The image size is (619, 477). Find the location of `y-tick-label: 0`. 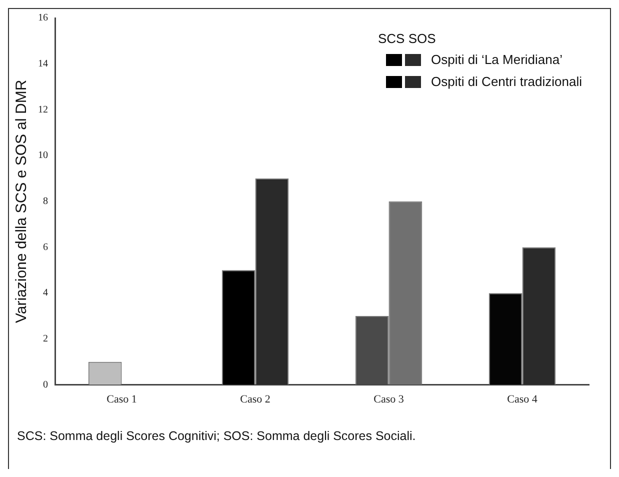

y-tick-label: 0 is located at coordinates (45, 384).